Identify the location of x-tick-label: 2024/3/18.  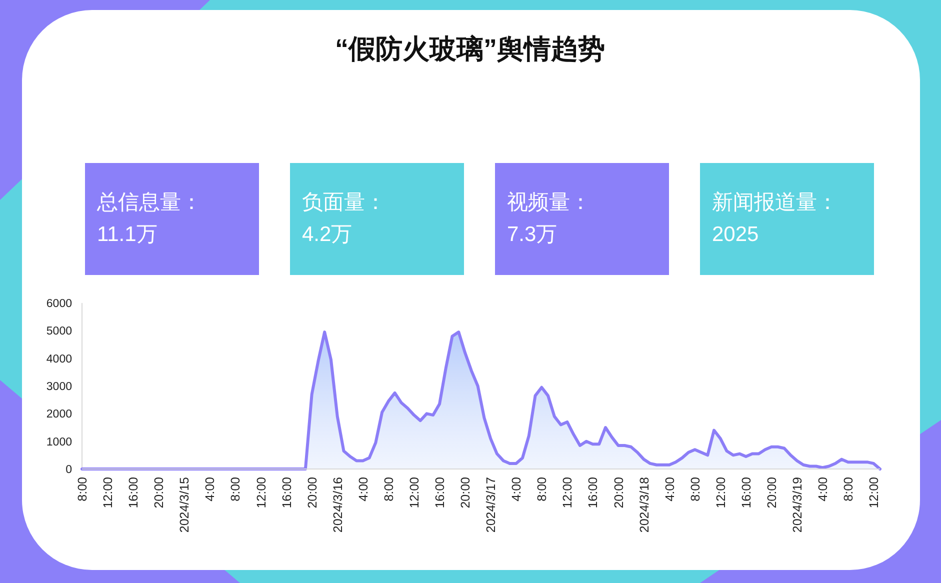
(644, 504).